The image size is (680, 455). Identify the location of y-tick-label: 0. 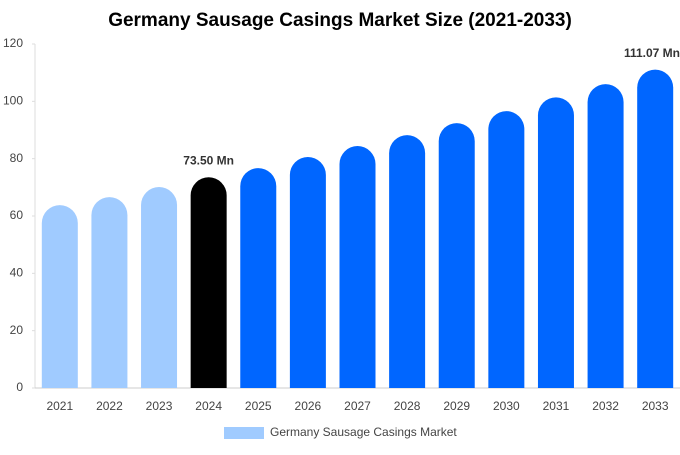
(19, 387).